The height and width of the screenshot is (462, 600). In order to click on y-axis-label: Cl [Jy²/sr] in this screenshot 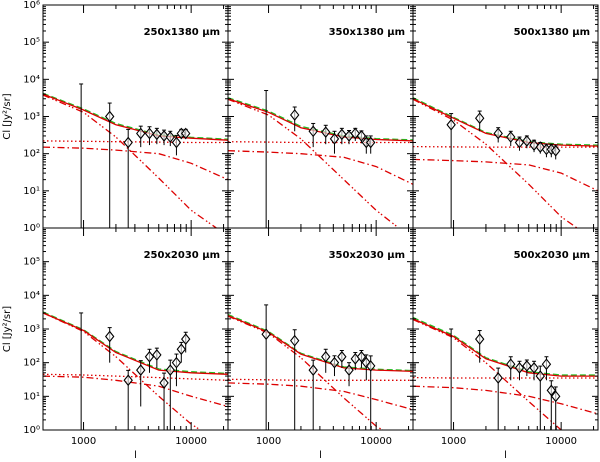, I will do `click(7, 116)`.